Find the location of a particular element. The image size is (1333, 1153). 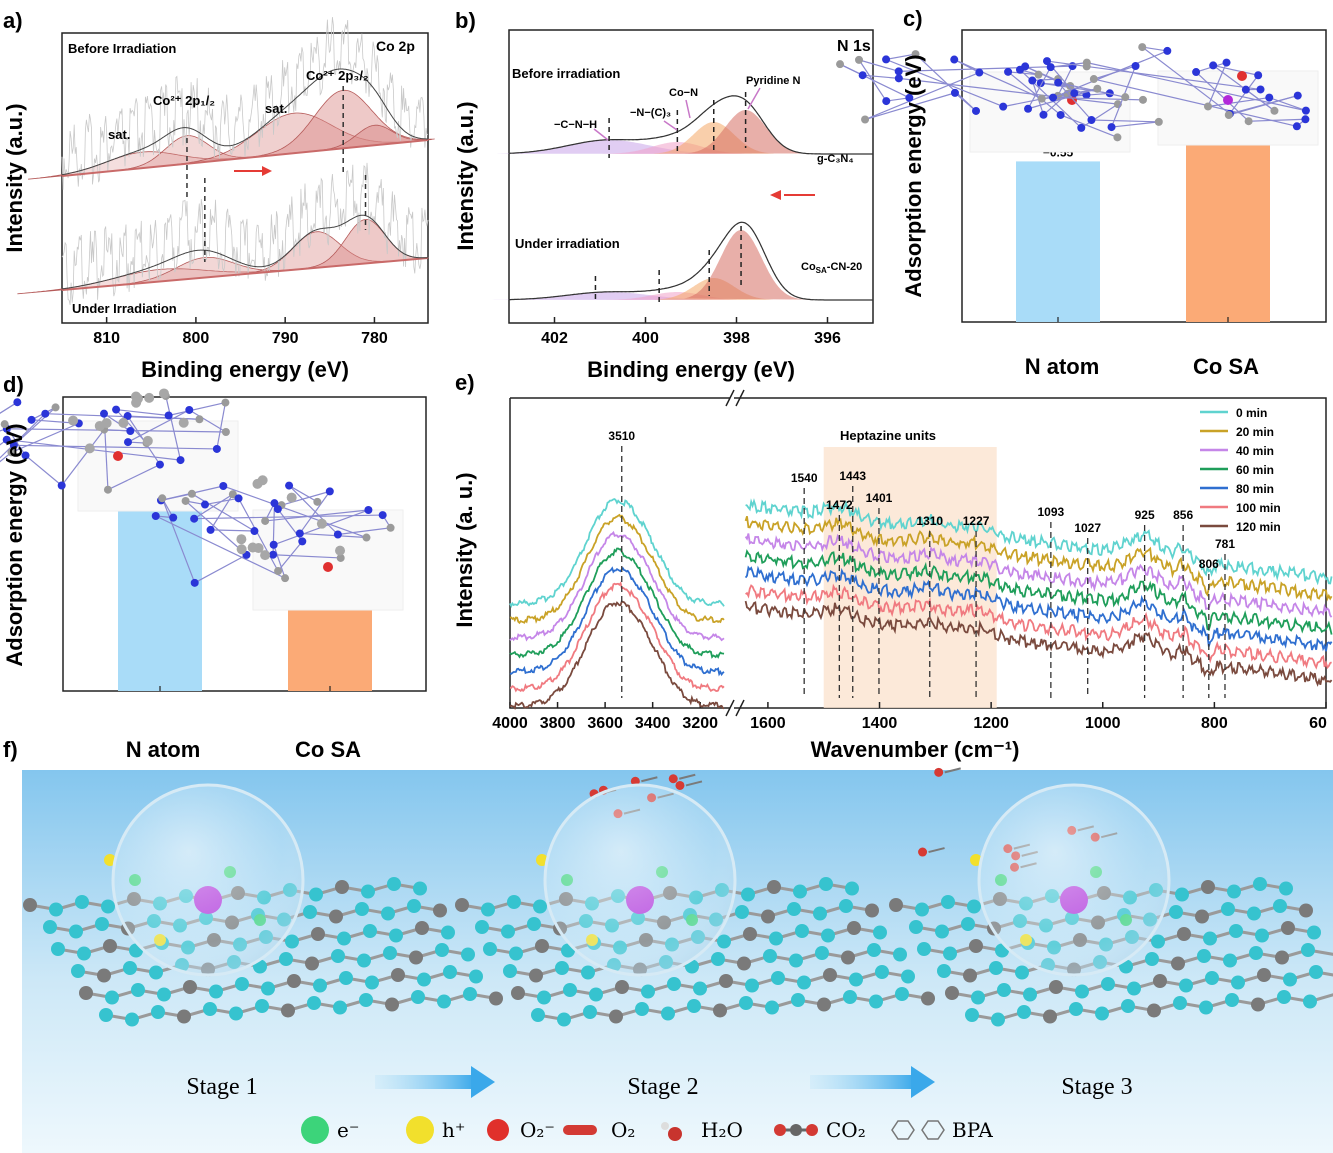

legend-co2-icon is located at coordinates (796, 1130).